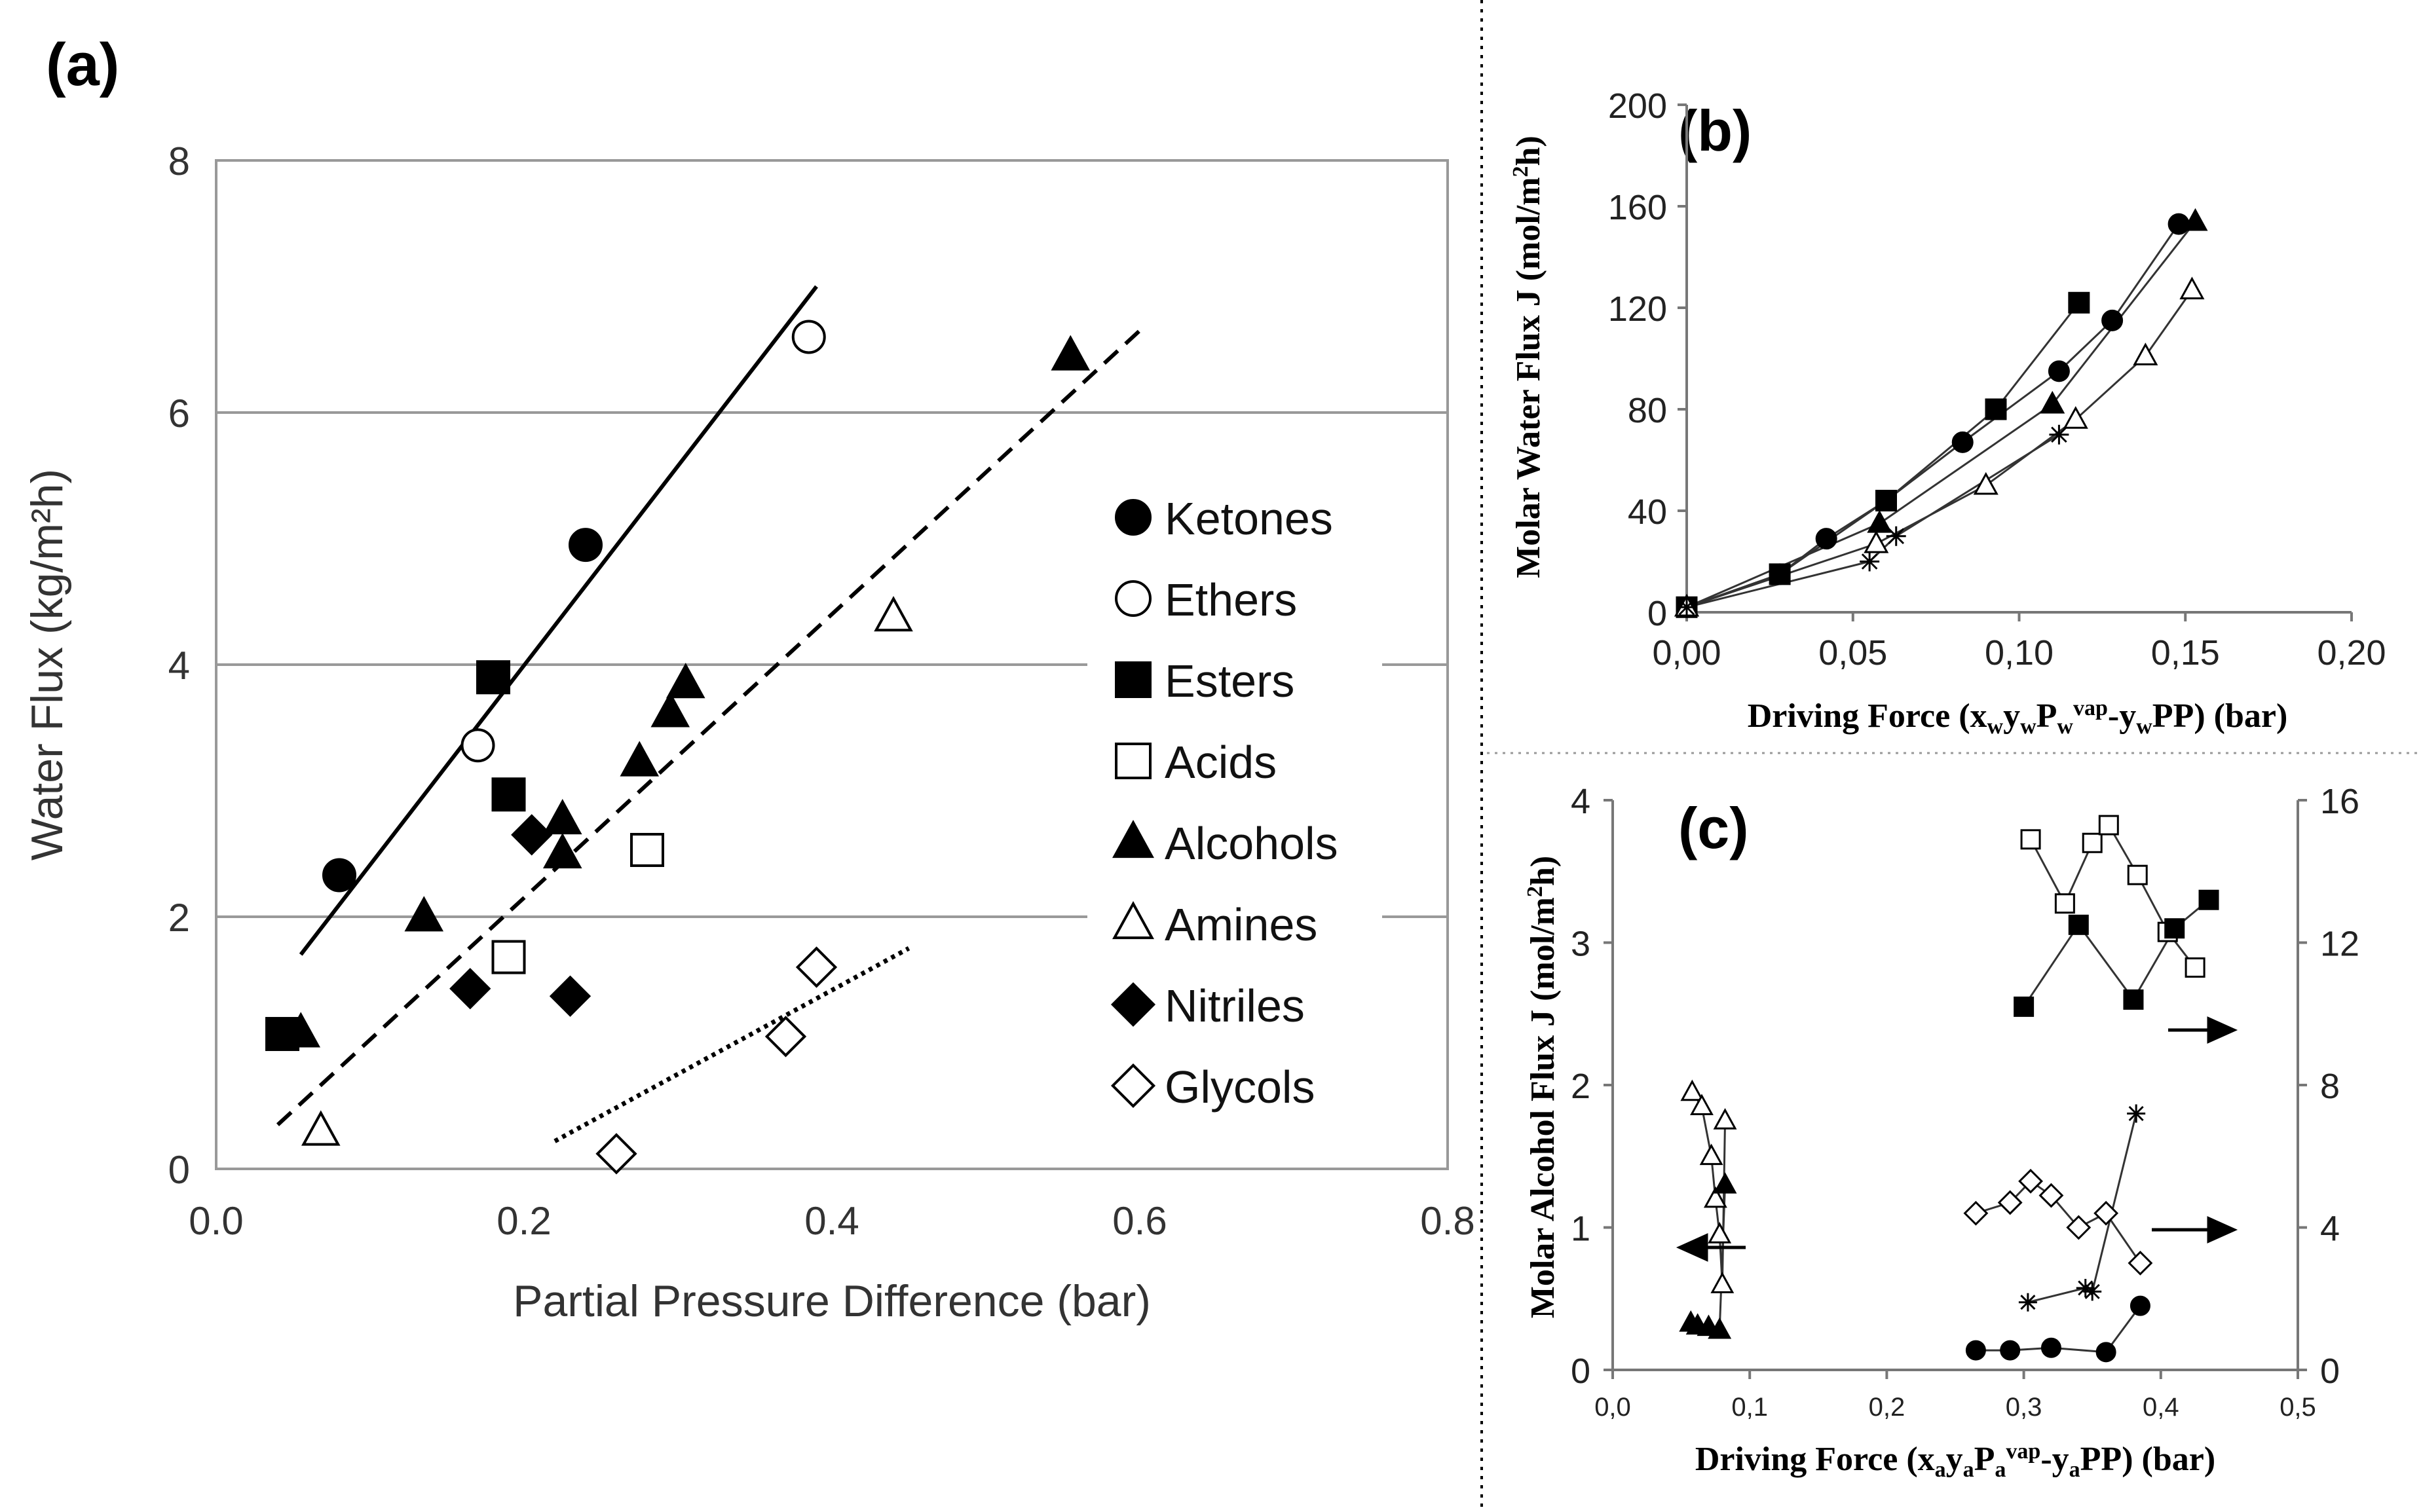 Image resolution: width=2421 pixels, height=1512 pixels. Describe the element at coordinates (1133, 838) in the screenshot. I see `legend-marker-alcohols` at that location.